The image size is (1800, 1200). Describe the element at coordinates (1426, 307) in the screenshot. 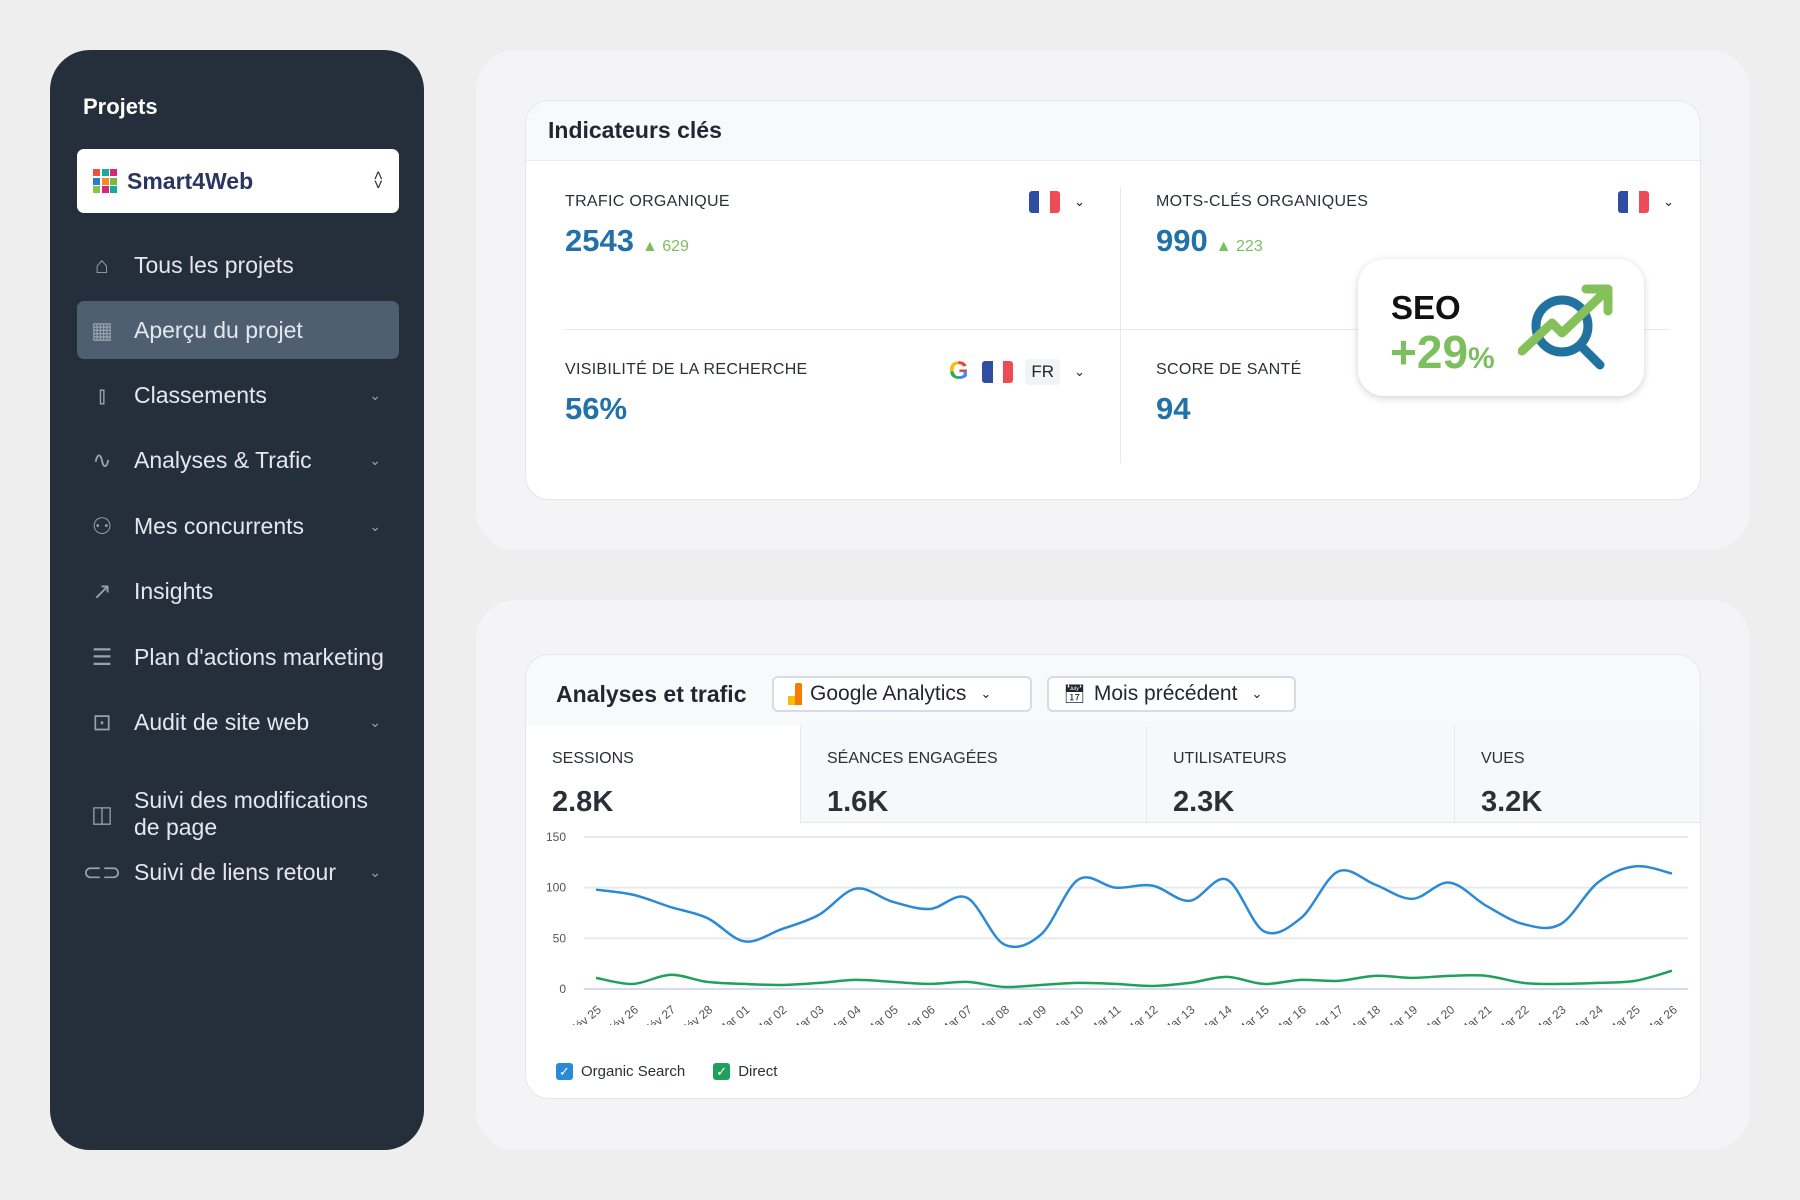

I see `seo-badge-title: SEO` at that location.